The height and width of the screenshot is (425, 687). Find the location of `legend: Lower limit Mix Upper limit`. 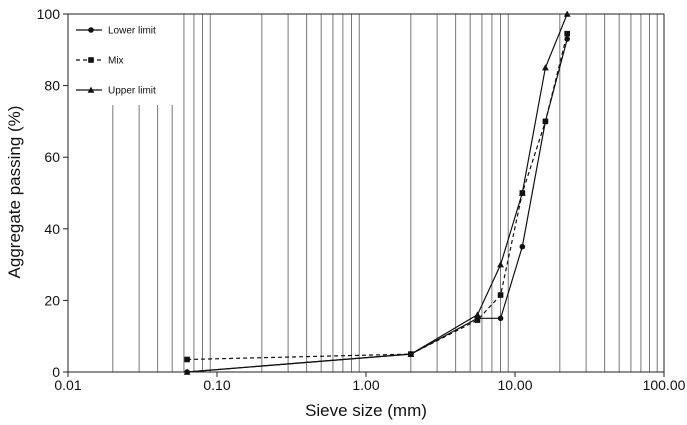

legend: Lower limit Mix Upper limit is located at coordinates (121, 59).